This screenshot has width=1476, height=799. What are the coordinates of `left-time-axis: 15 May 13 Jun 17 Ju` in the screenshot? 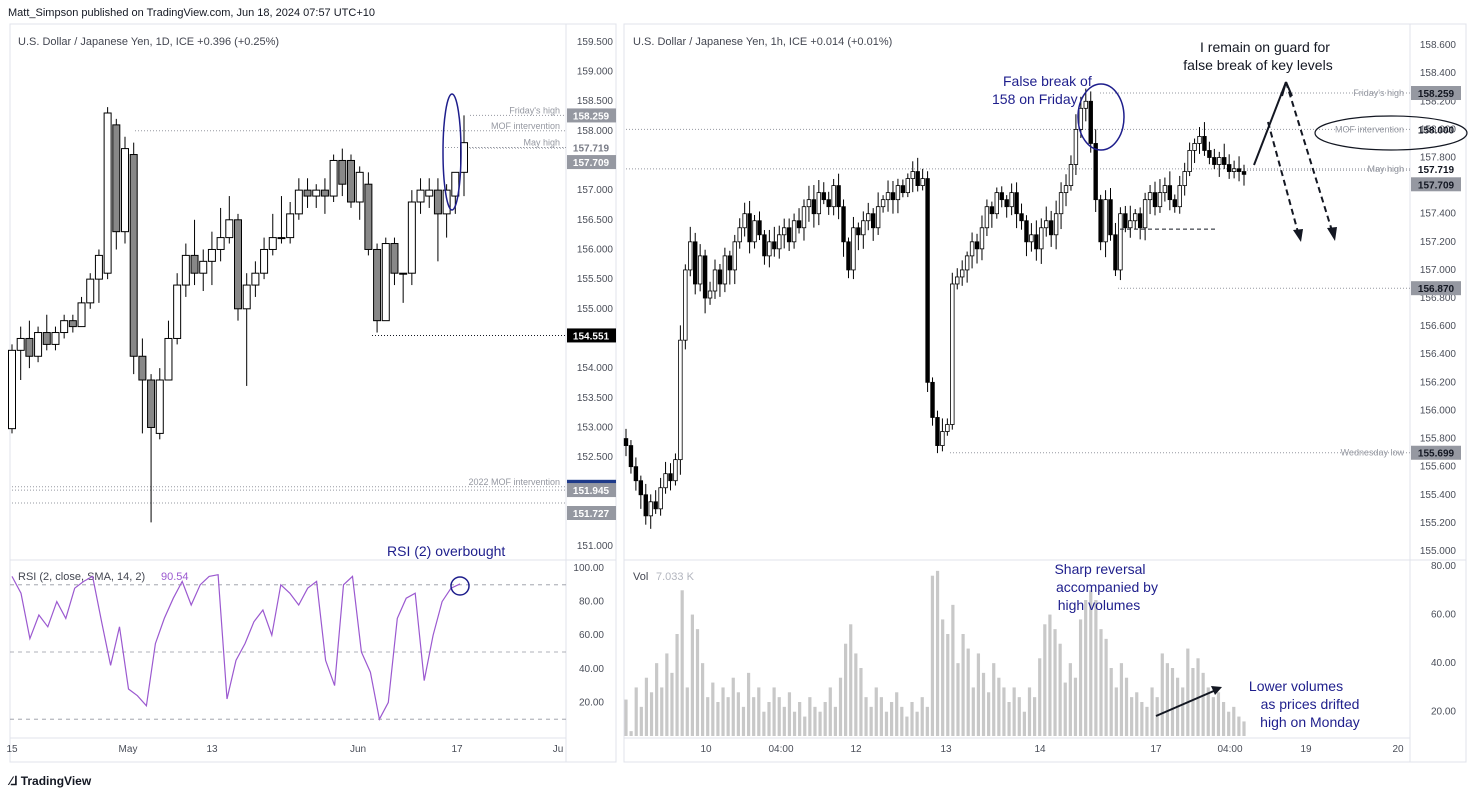 It's located at (284, 749).